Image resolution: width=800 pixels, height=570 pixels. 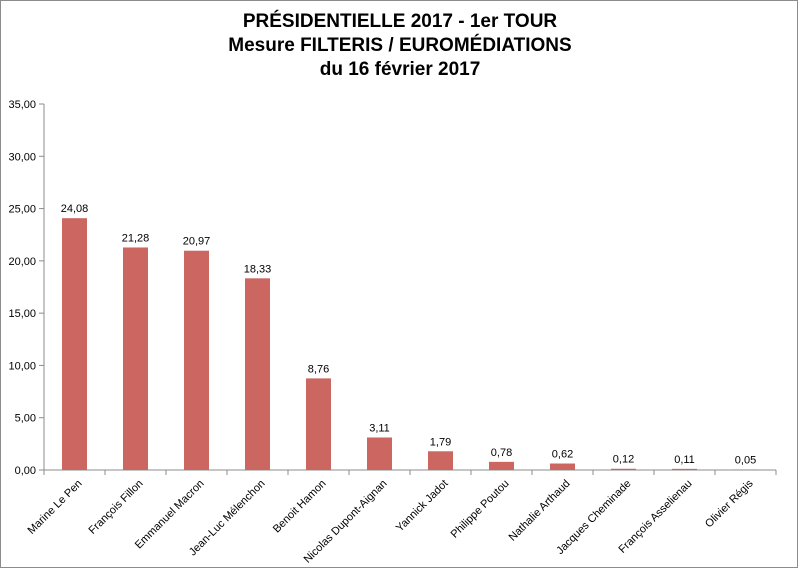 What do you see at coordinates (55, 507) in the screenshot?
I see `category-label: Marine Le Pen` at bounding box center [55, 507].